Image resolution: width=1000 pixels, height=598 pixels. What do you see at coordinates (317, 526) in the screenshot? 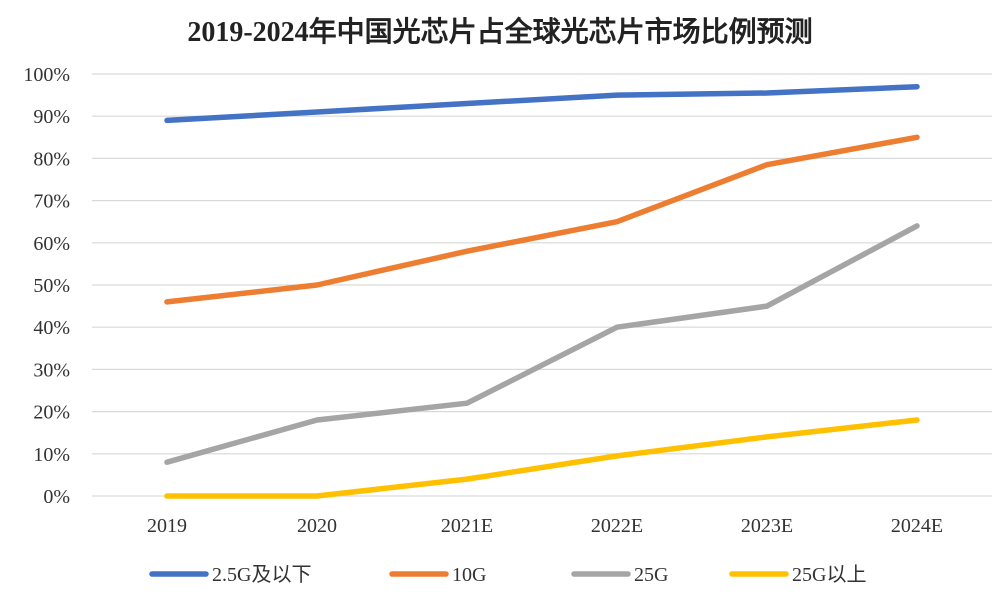
I see `x-tick-label: 2020` at bounding box center [317, 526].